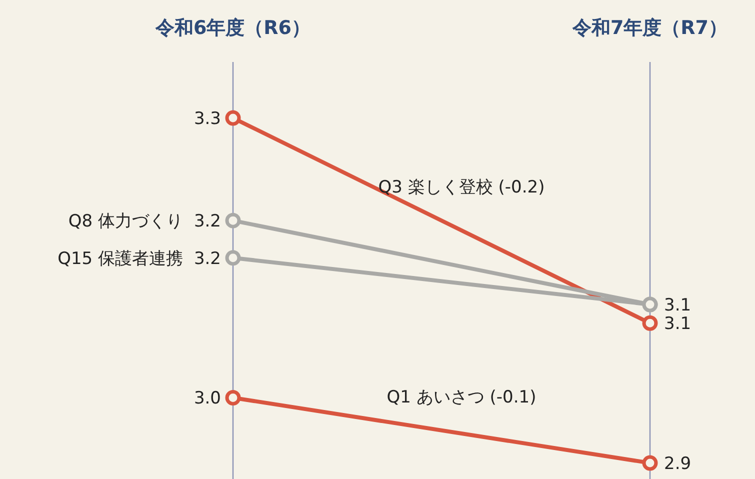 This screenshot has height=479, width=755. I want to click on text: Q8 体力づくり, so click(125, 222).